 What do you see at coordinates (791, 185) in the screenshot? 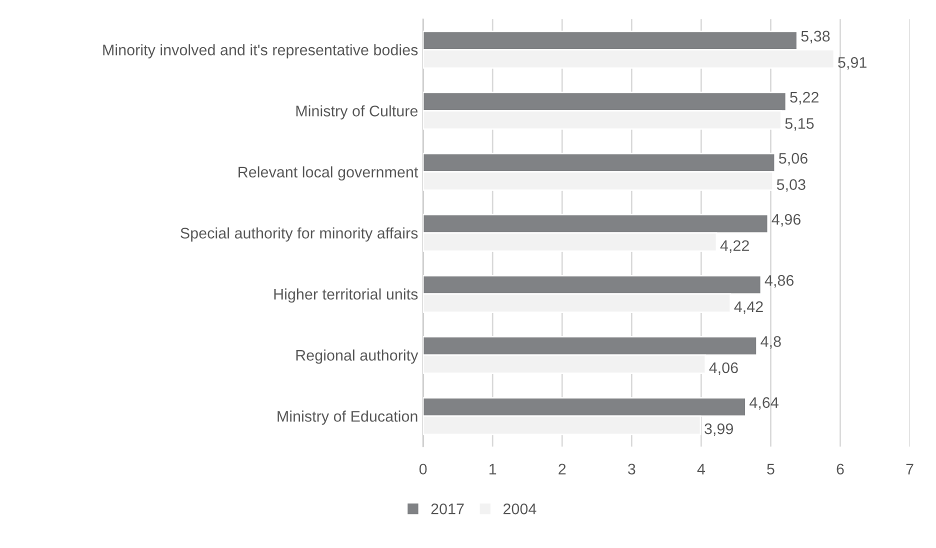
I see `data-label: 5,03` at bounding box center [791, 185].